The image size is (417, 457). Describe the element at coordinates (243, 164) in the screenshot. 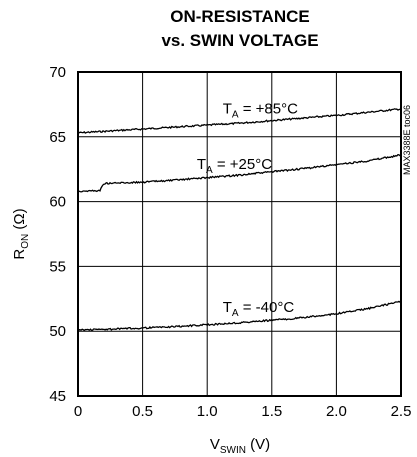

I see `series-label-value: = +25°C` at that location.